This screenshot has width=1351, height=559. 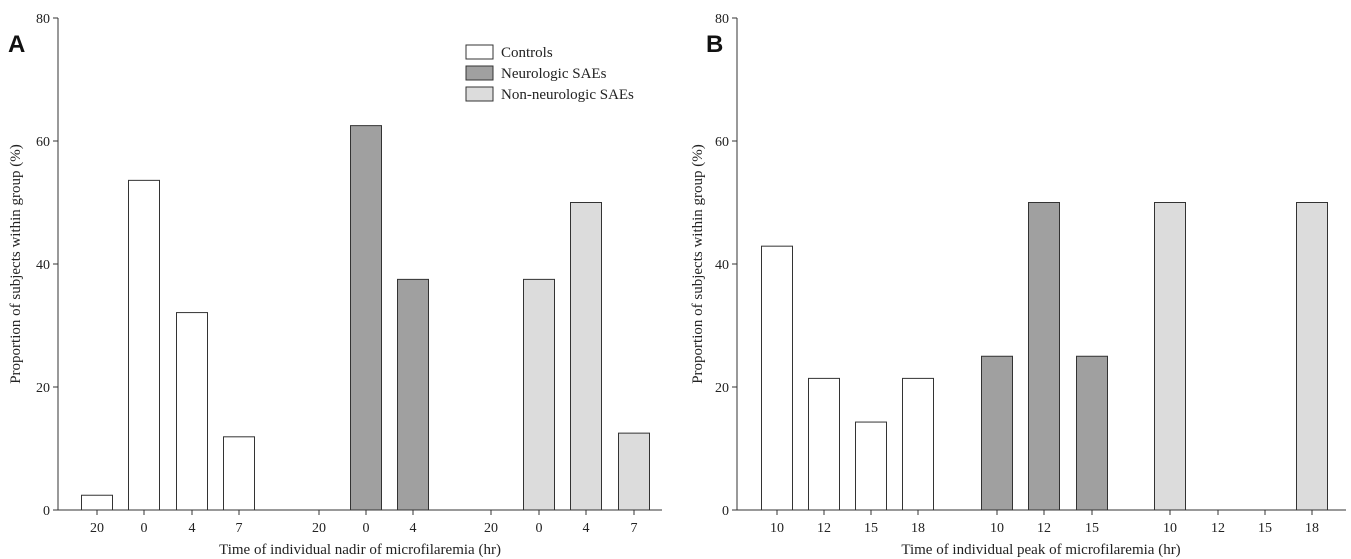 I want to click on legend-label: Neurologic SAEs, so click(x=554, y=74).